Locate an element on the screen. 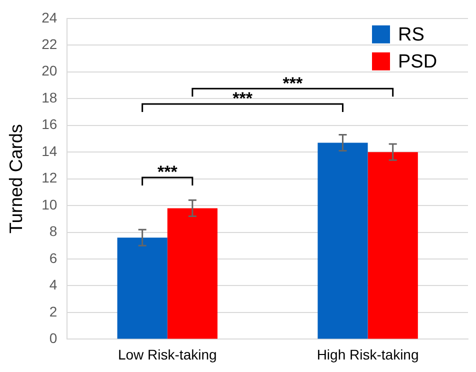 This screenshot has height=372, width=476. y-axis-title: Turned Cards is located at coordinates (16, 179).